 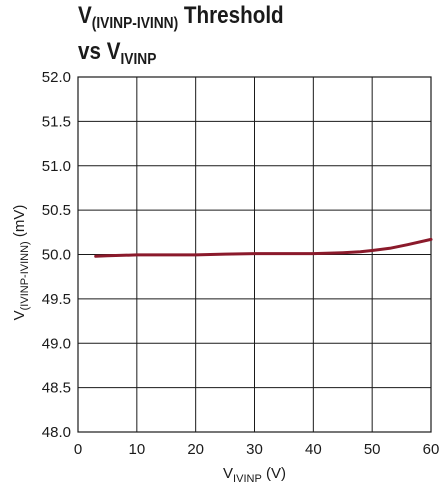 What do you see at coordinates (195, 449) in the screenshot?
I see `x-tick-label: 20` at bounding box center [195, 449].